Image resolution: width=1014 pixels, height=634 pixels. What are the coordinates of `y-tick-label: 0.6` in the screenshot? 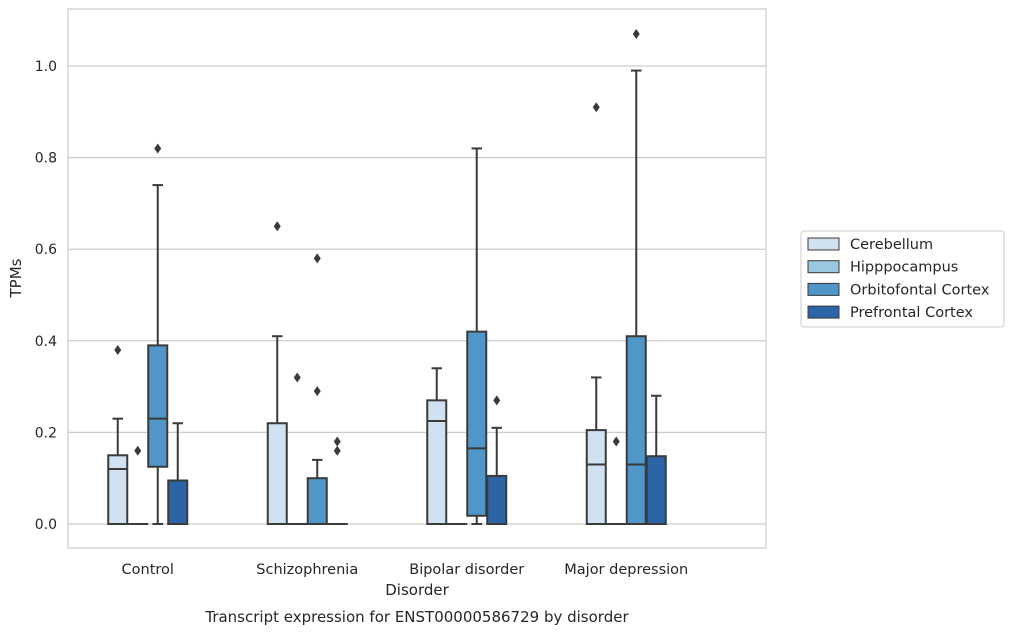 It's located at (46, 250).